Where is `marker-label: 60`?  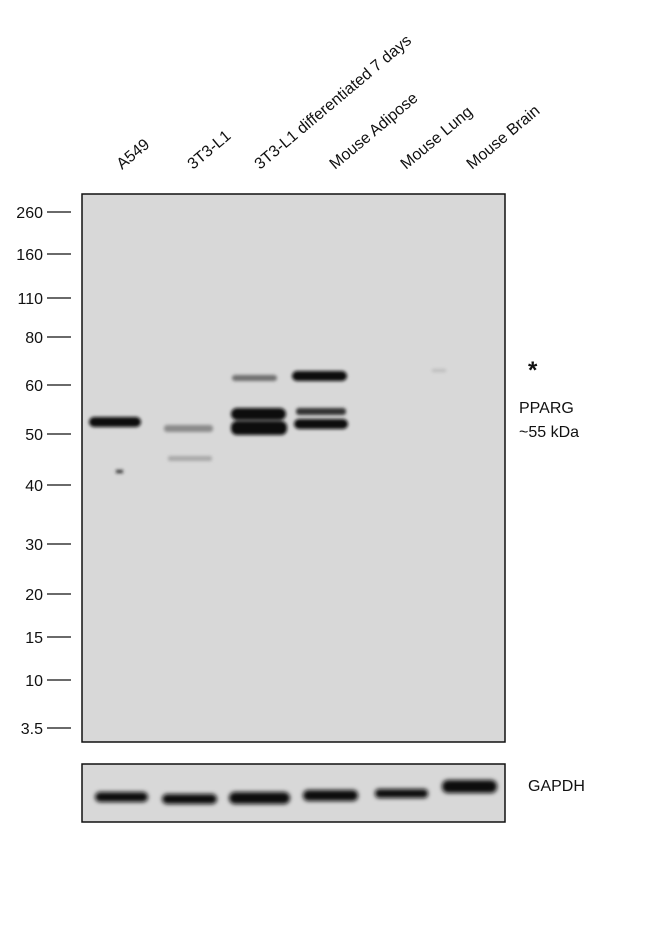 marker-label: 60 is located at coordinates (34, 386).